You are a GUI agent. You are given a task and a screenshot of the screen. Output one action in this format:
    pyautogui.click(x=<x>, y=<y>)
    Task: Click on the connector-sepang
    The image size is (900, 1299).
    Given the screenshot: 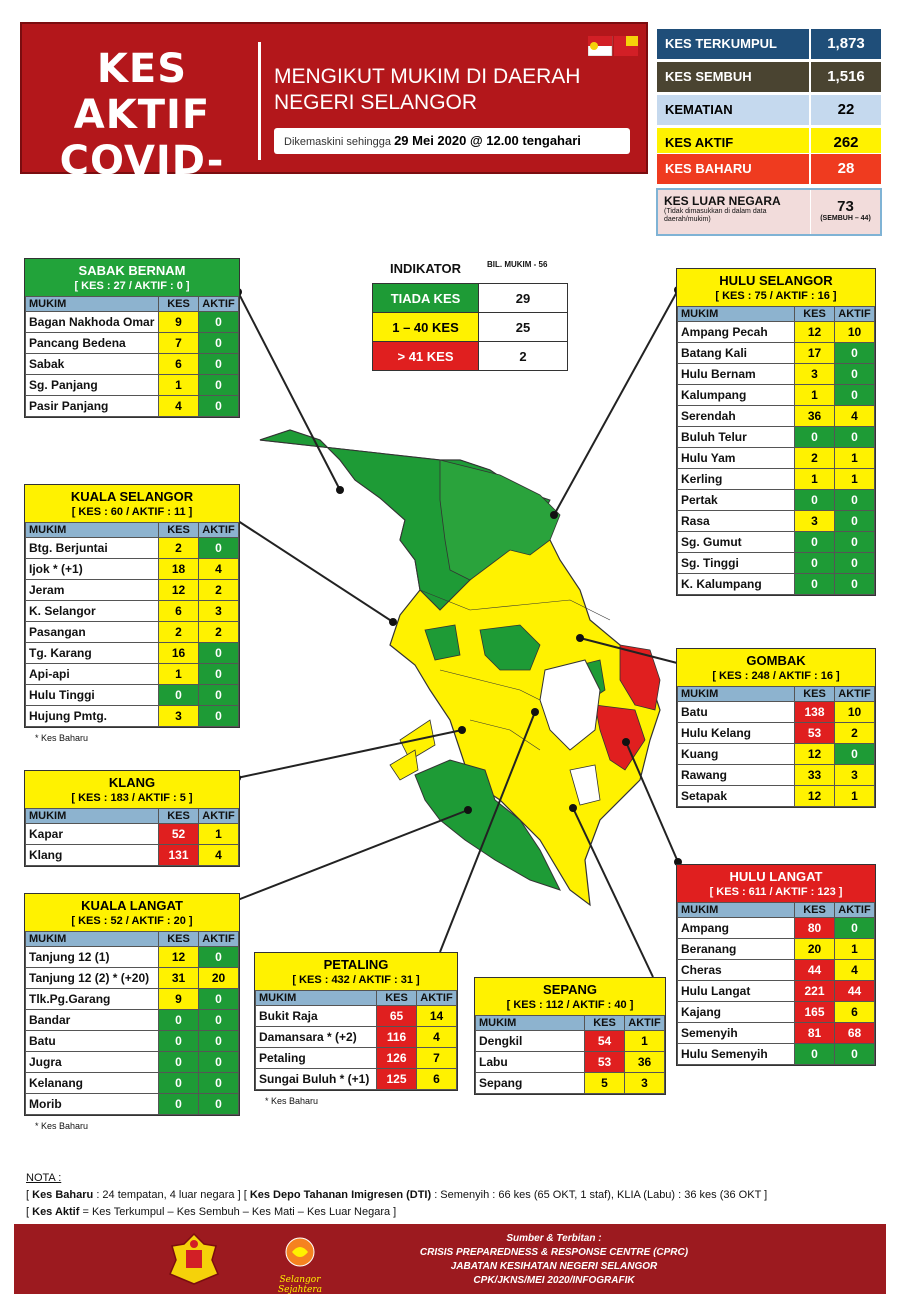 What is the action you would take?
    pyautogui.click(x=613, y=892)
    